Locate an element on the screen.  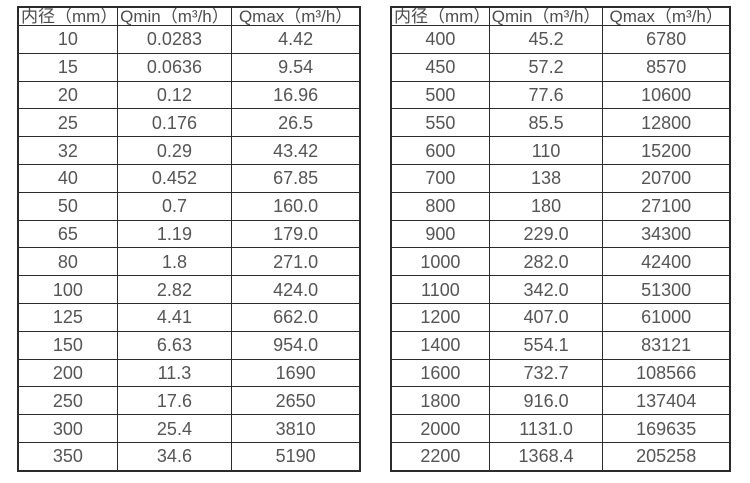
table-cell: 32 is located at coordinates (67, 150).